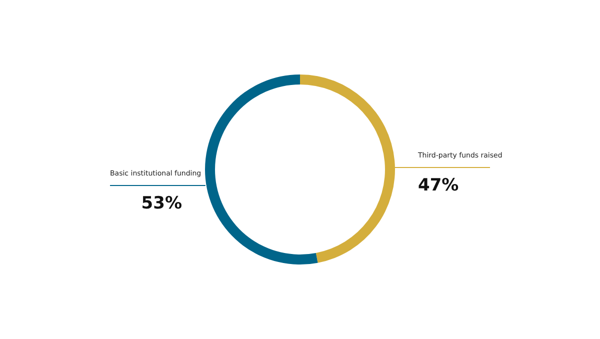 This screenshot has height=339, width=600. What do you see at coordinates (438, 186) in the screenshot?
I see `data-label: 47%` at bounding box center [438, 186].